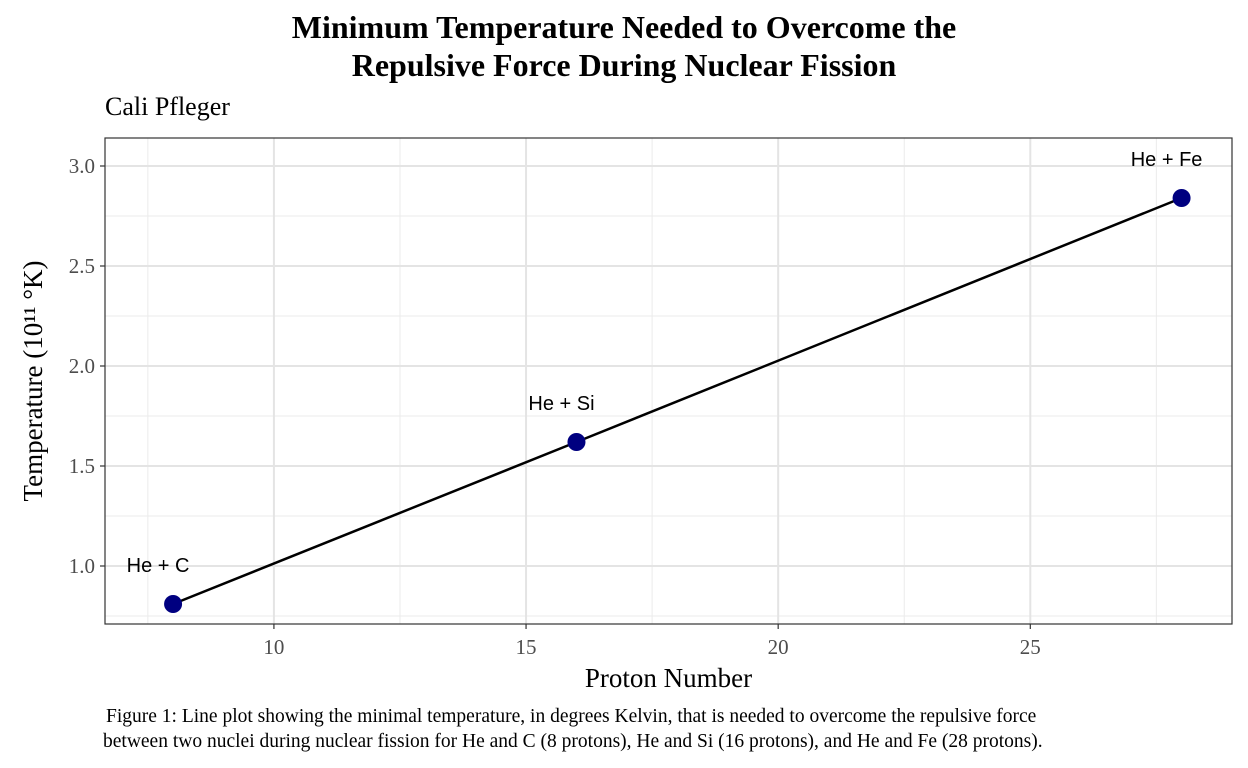  I want to click on x-axis-ticks: 10 15 20 25, so click(652, 641).